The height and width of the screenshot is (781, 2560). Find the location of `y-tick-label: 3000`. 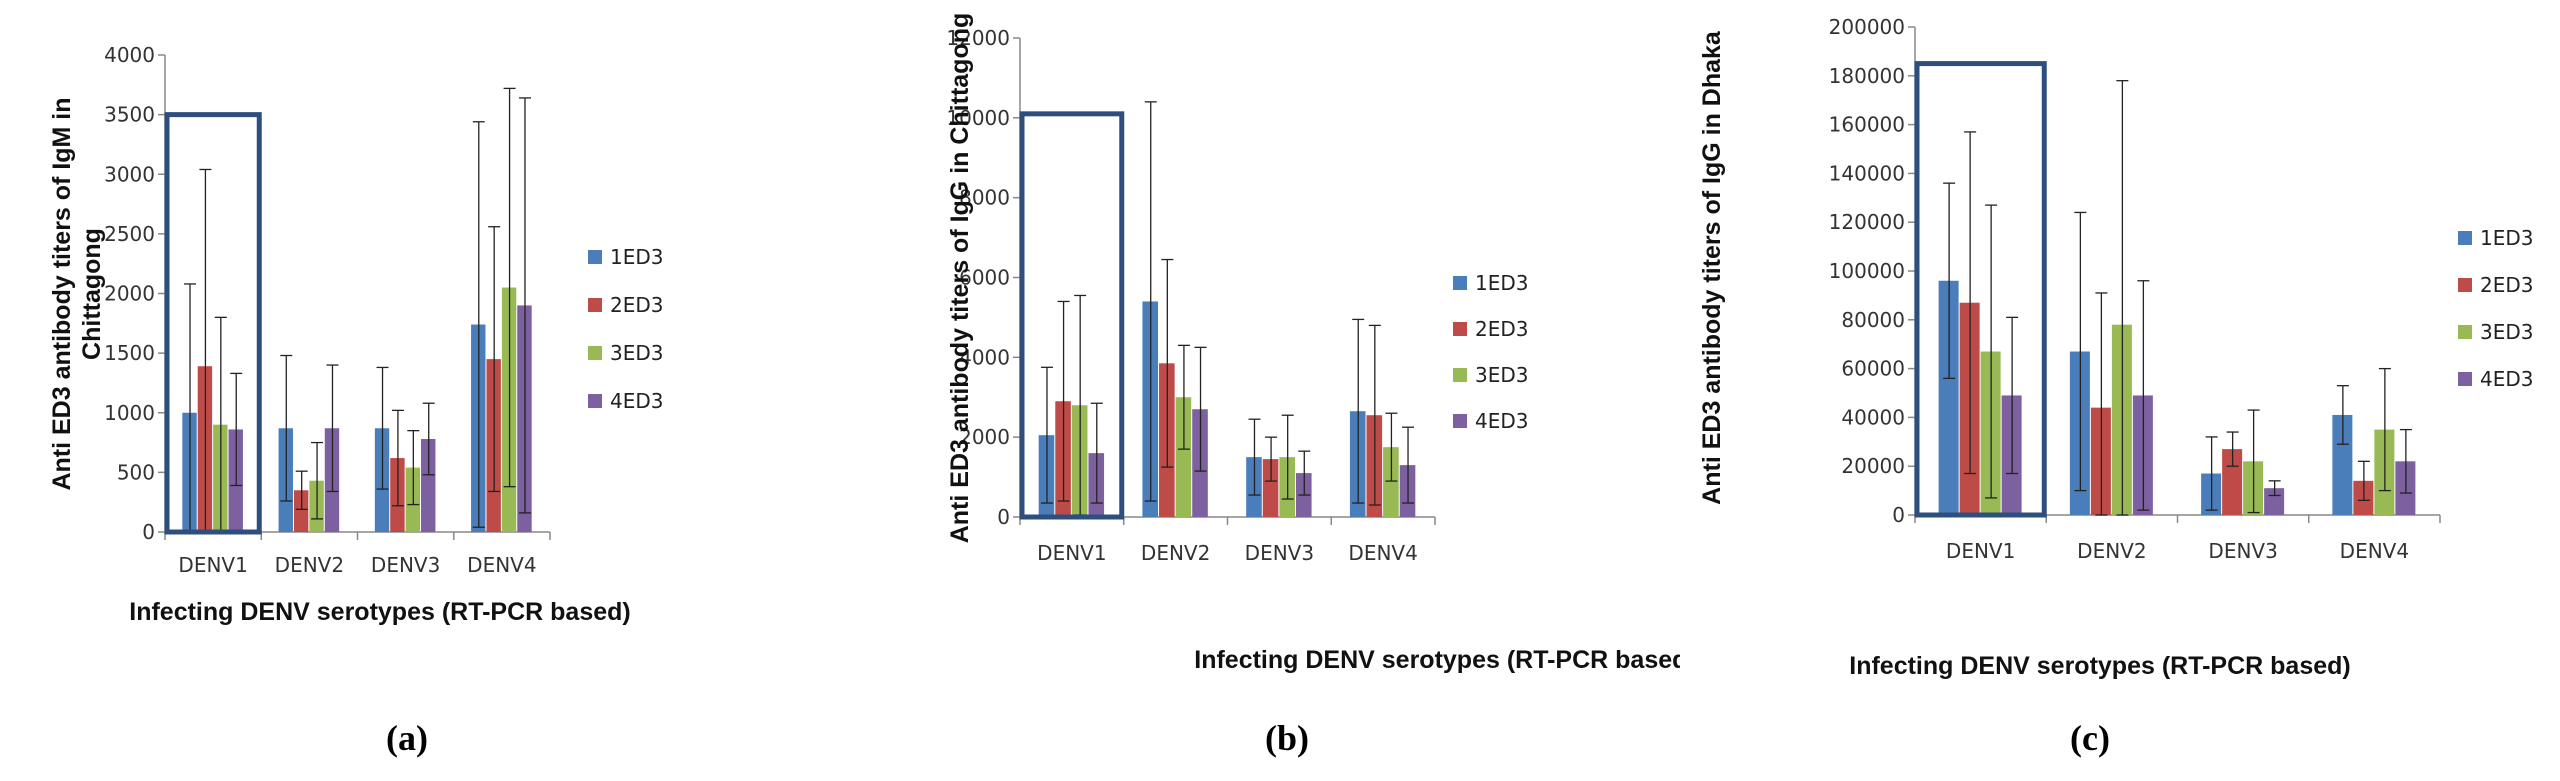

y-tick-label: 3000 is located at coordinates (129, 174).